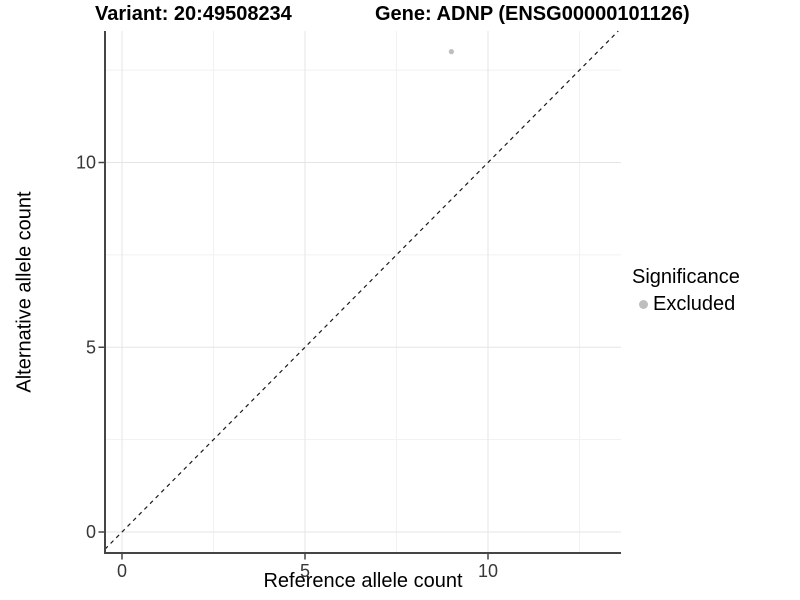 Image resolution: width=800 pixels, height=600 pixels. Describe the element at coordinates (488, 571) in the screenshot. I see `x-tick-label: 10` at that location.